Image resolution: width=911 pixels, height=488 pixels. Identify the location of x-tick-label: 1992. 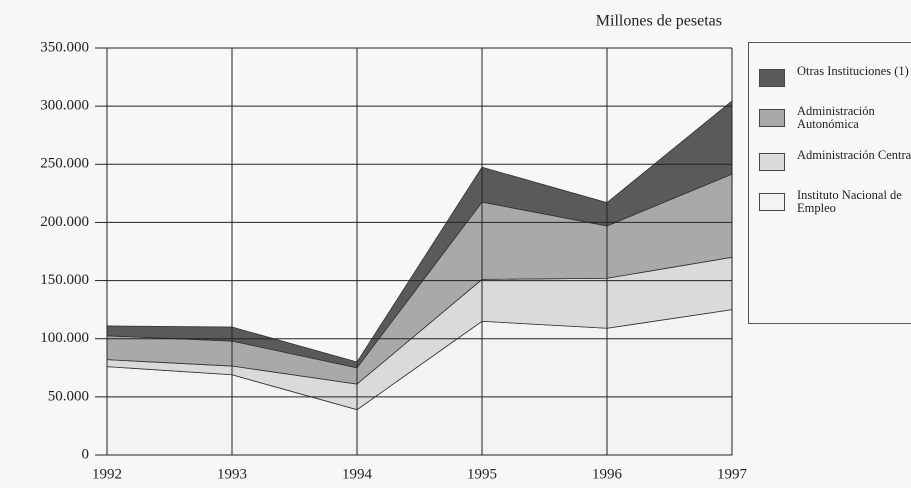
(107, 474).